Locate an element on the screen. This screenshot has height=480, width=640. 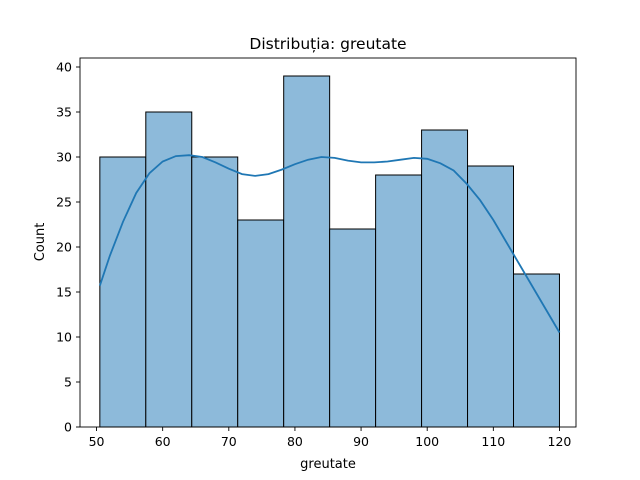
y-tick-label: 35 is located at coordinates (64, 112).